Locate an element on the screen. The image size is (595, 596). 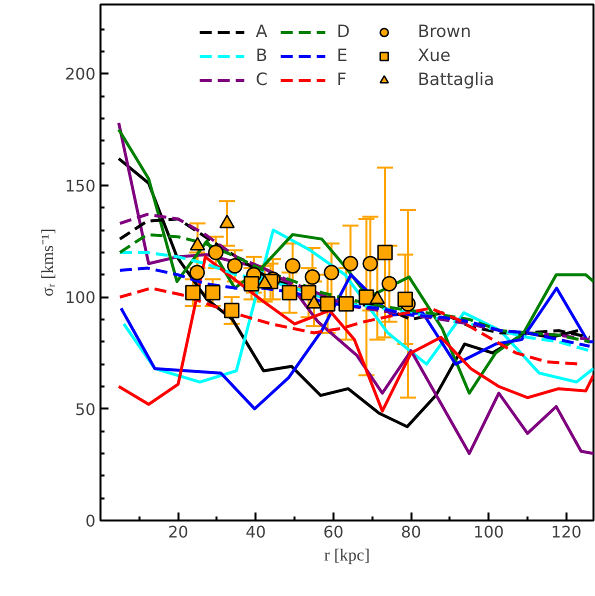
x-tick-label: 40 is located at coordinates (256, 532).